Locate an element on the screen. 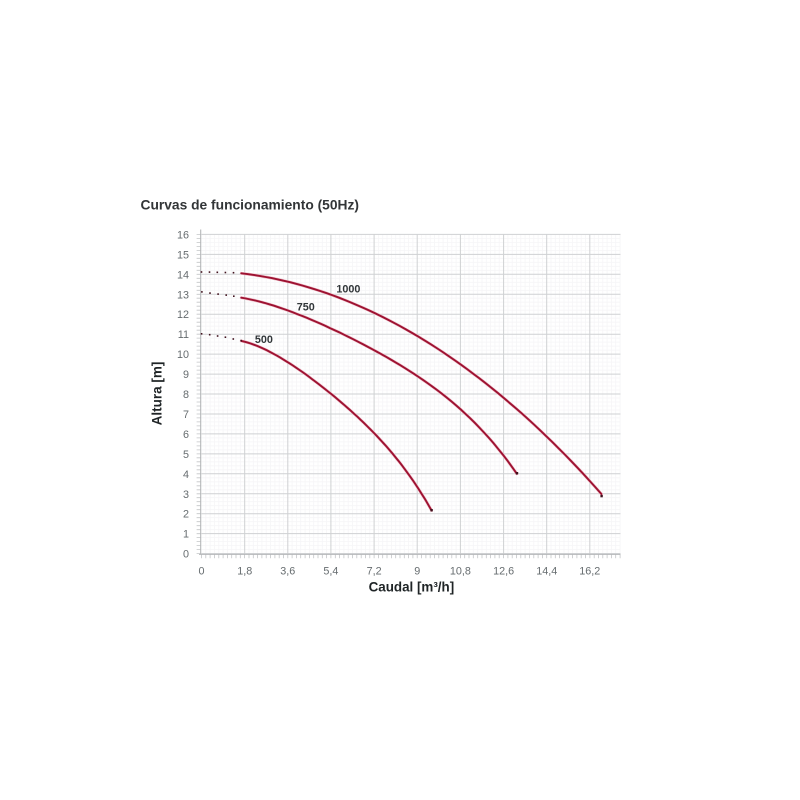 The image size is (800, 800). svg-text: 7 is located at coordinates (186, 415).